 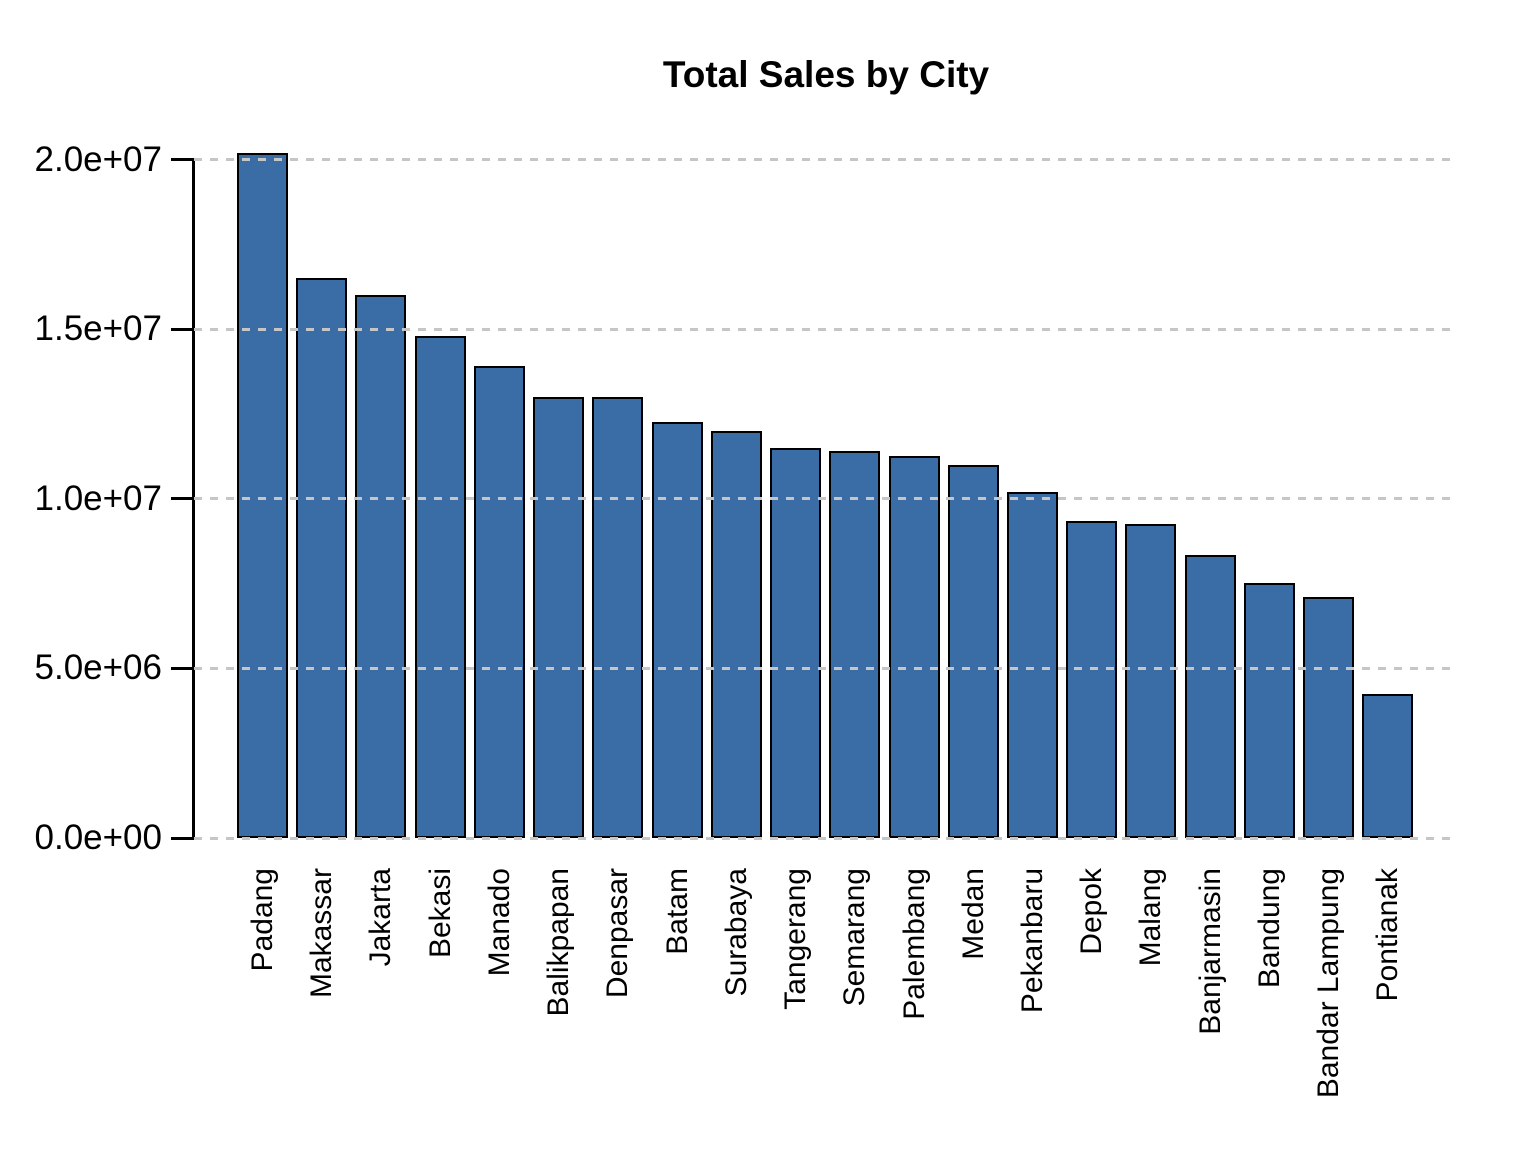 What do you see at coordinates (826, 74) in the screenshot?
I see `chart-title: Total Sales by City` at bounding box center [826, 74].